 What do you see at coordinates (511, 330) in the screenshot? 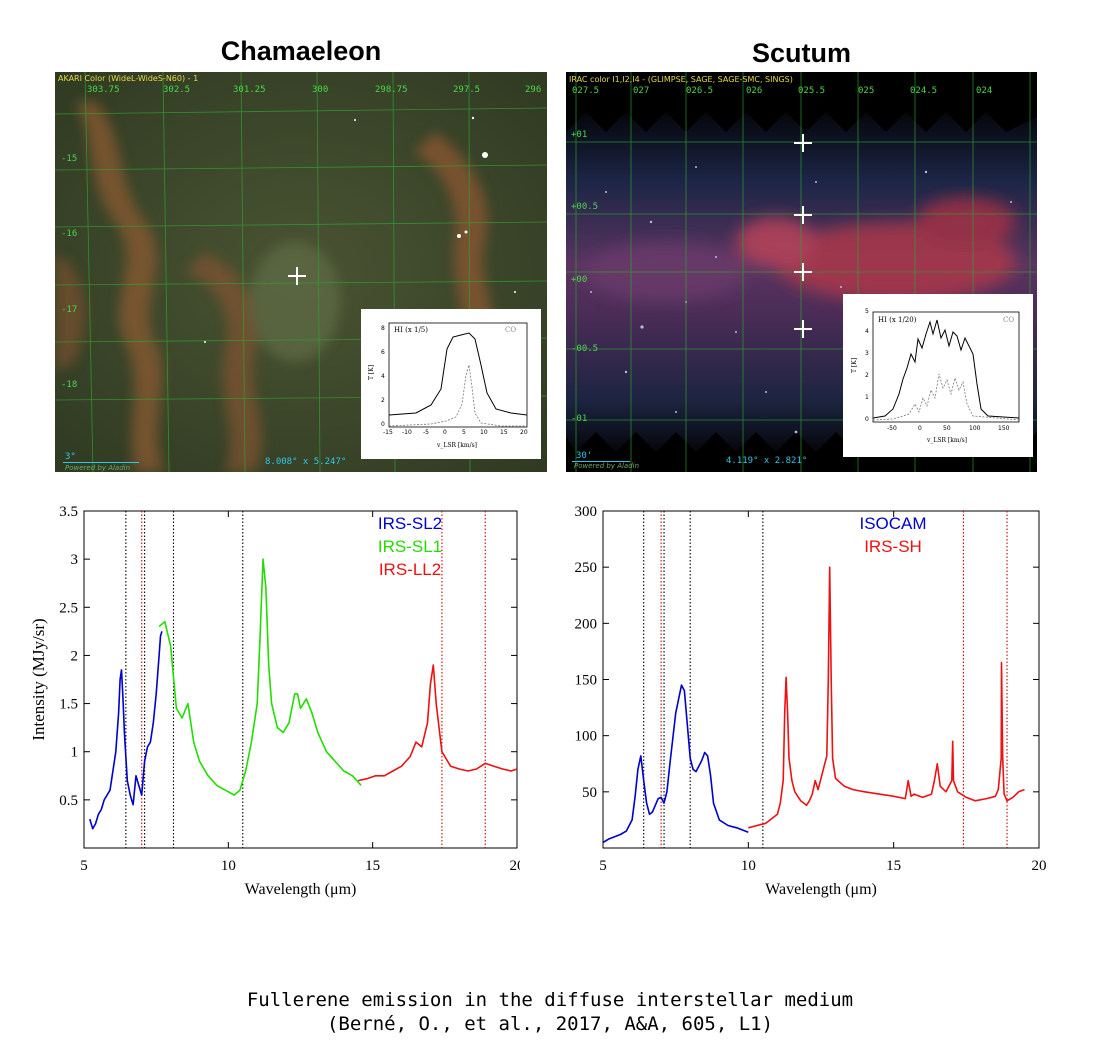
I see `inset-co-label: CO` at bounding box center [511, 330].